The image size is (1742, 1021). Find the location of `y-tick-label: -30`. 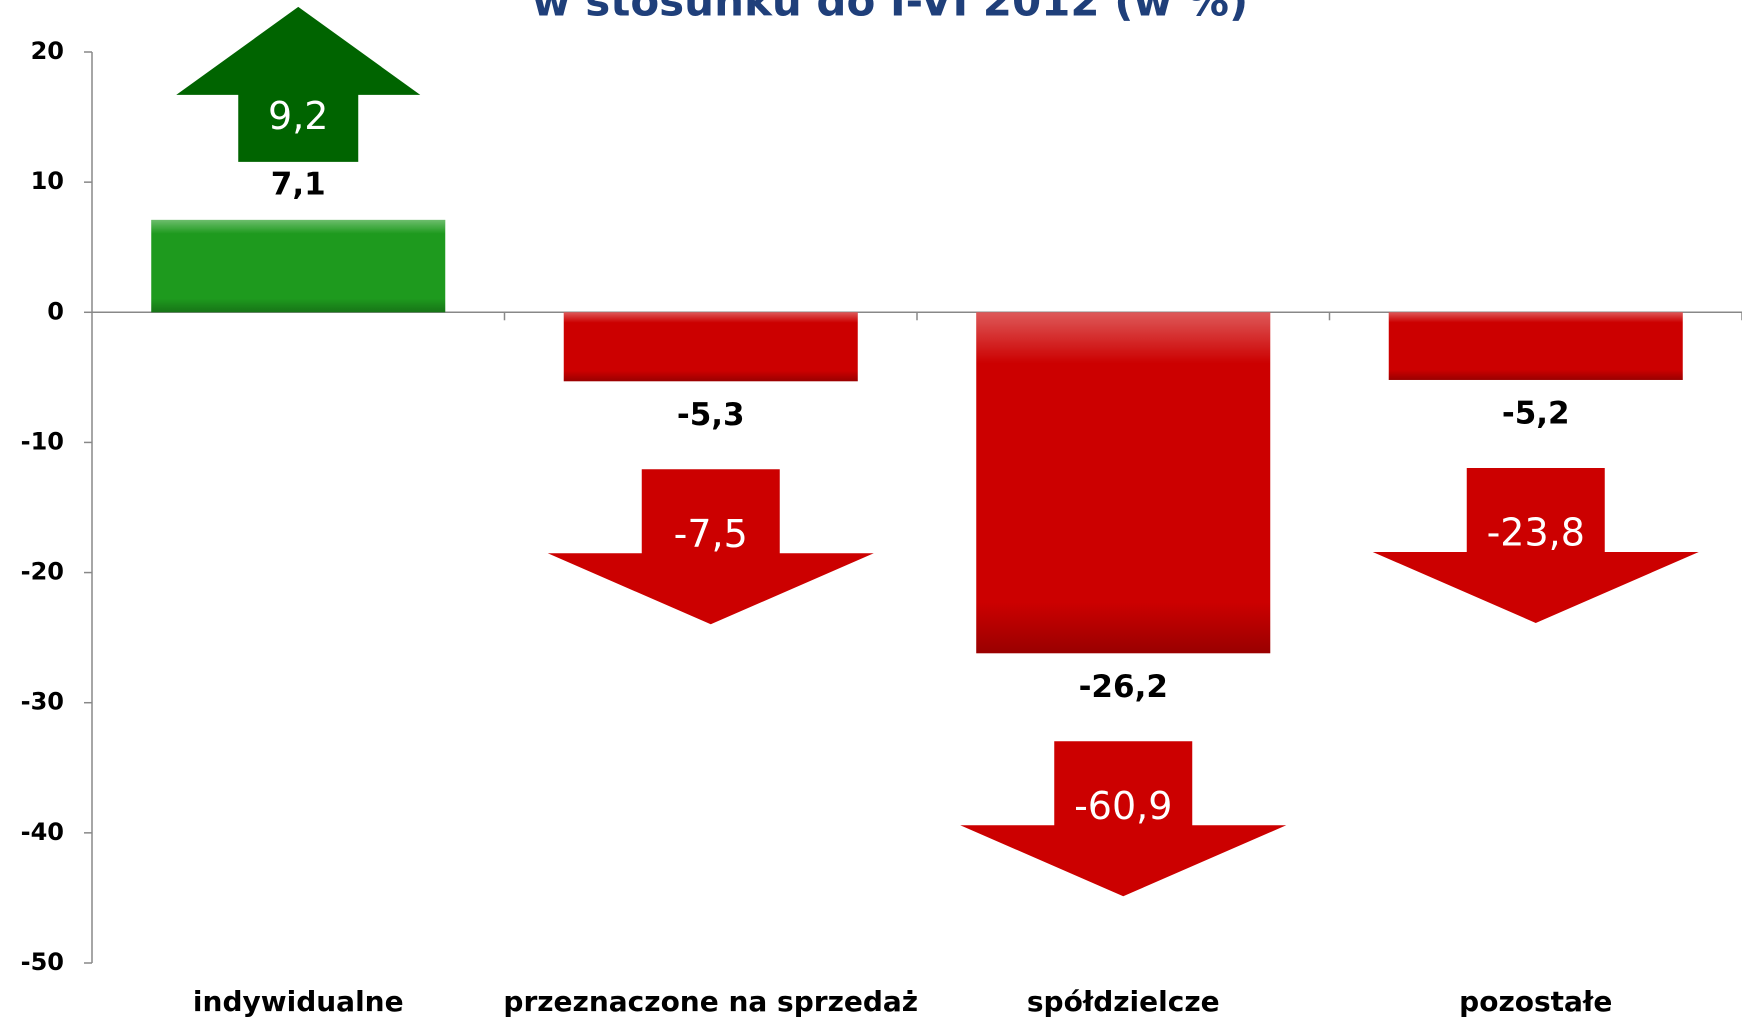

y-tick-label: -30 is located at coordinates (42, 702).